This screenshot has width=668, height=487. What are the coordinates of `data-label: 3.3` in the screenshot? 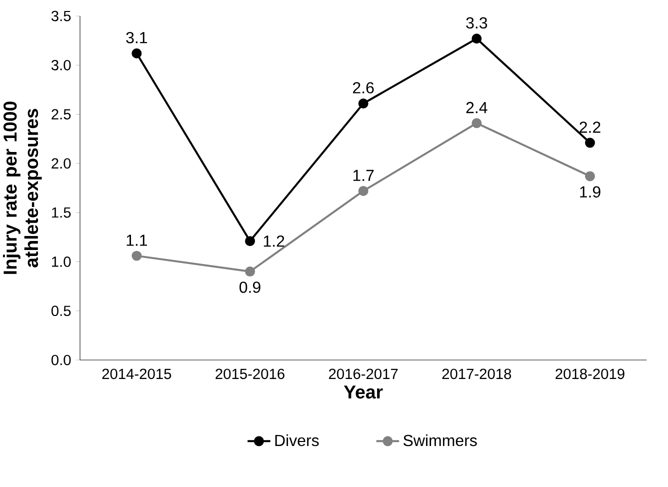 It's located at (477, 23).